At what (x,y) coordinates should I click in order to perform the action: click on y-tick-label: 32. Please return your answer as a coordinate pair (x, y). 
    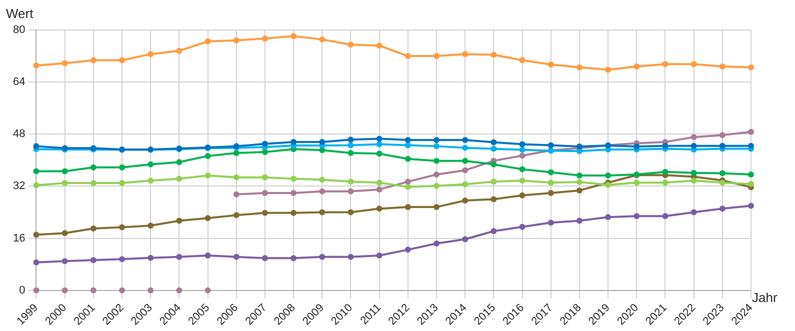
    Looking at the image, I should click on (19, 186).